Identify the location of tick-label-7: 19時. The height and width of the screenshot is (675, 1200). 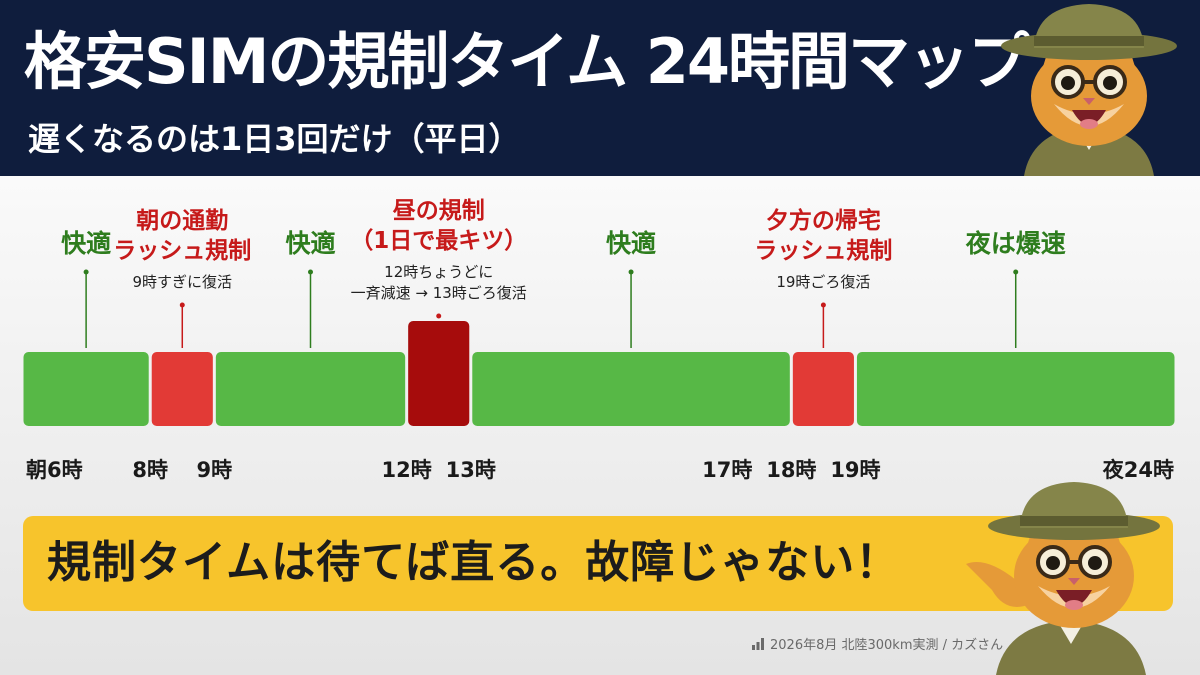
(855, 470).